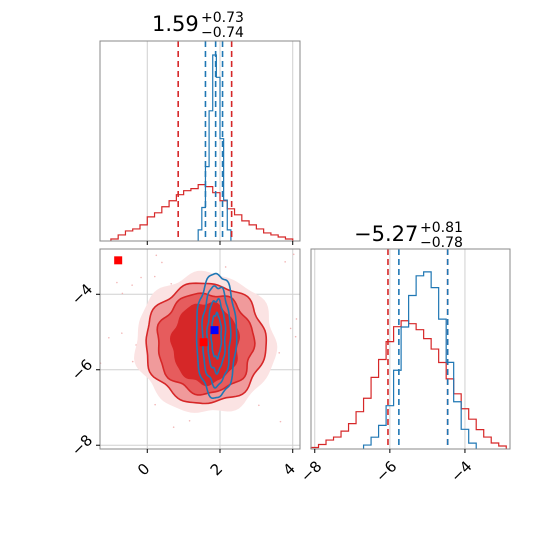 Image resolution: width=550 pixels, height=550 pixels. What do you see at coordinates (386, 471) in the screenshot?
I see `tick-label-1: −6` at bounding box center [386, 471].